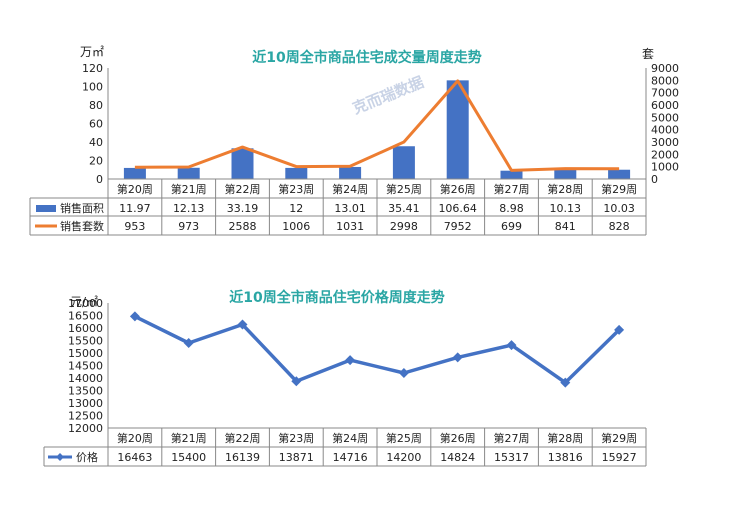 The width and height of the screenshot is (740, 518). Describe the element at coordinates (404, 226) in the screenshot. I see `chart1-line-value: 2998` at that location.